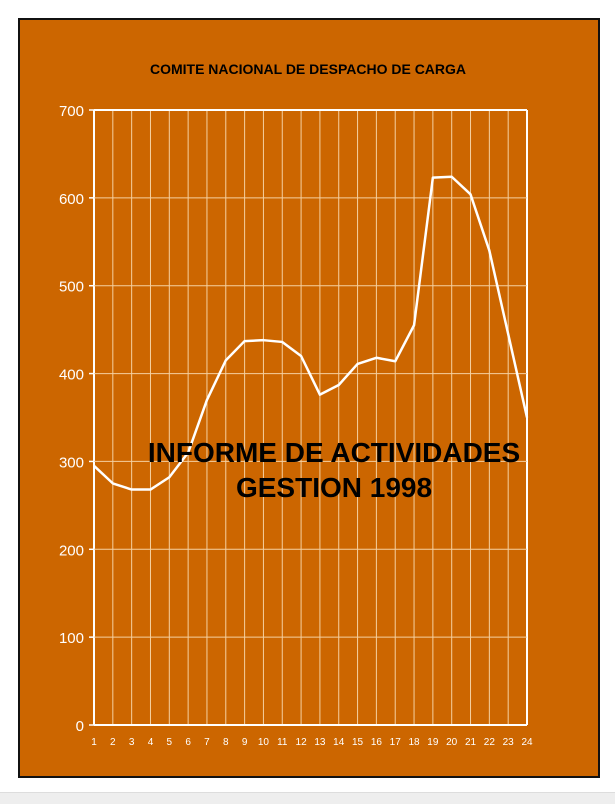 This screenshot has width=615, height=804. What do you see at coordinates (452, 742) in the screenshot?
I see `x-tick-label: 20` at bounding box center [452, 742].